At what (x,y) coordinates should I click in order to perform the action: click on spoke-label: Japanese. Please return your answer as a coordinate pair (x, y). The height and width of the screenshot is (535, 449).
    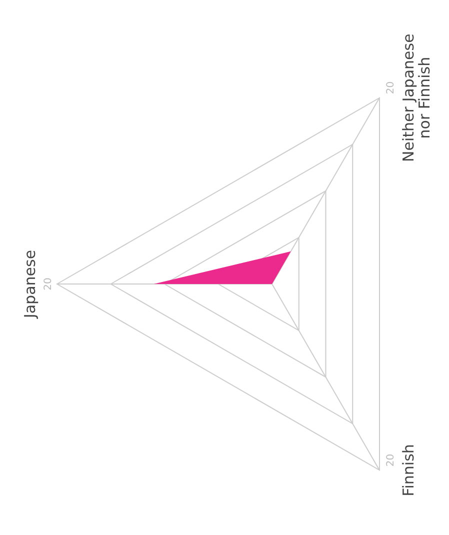
    Looking at the image, I should click on (30, 285).